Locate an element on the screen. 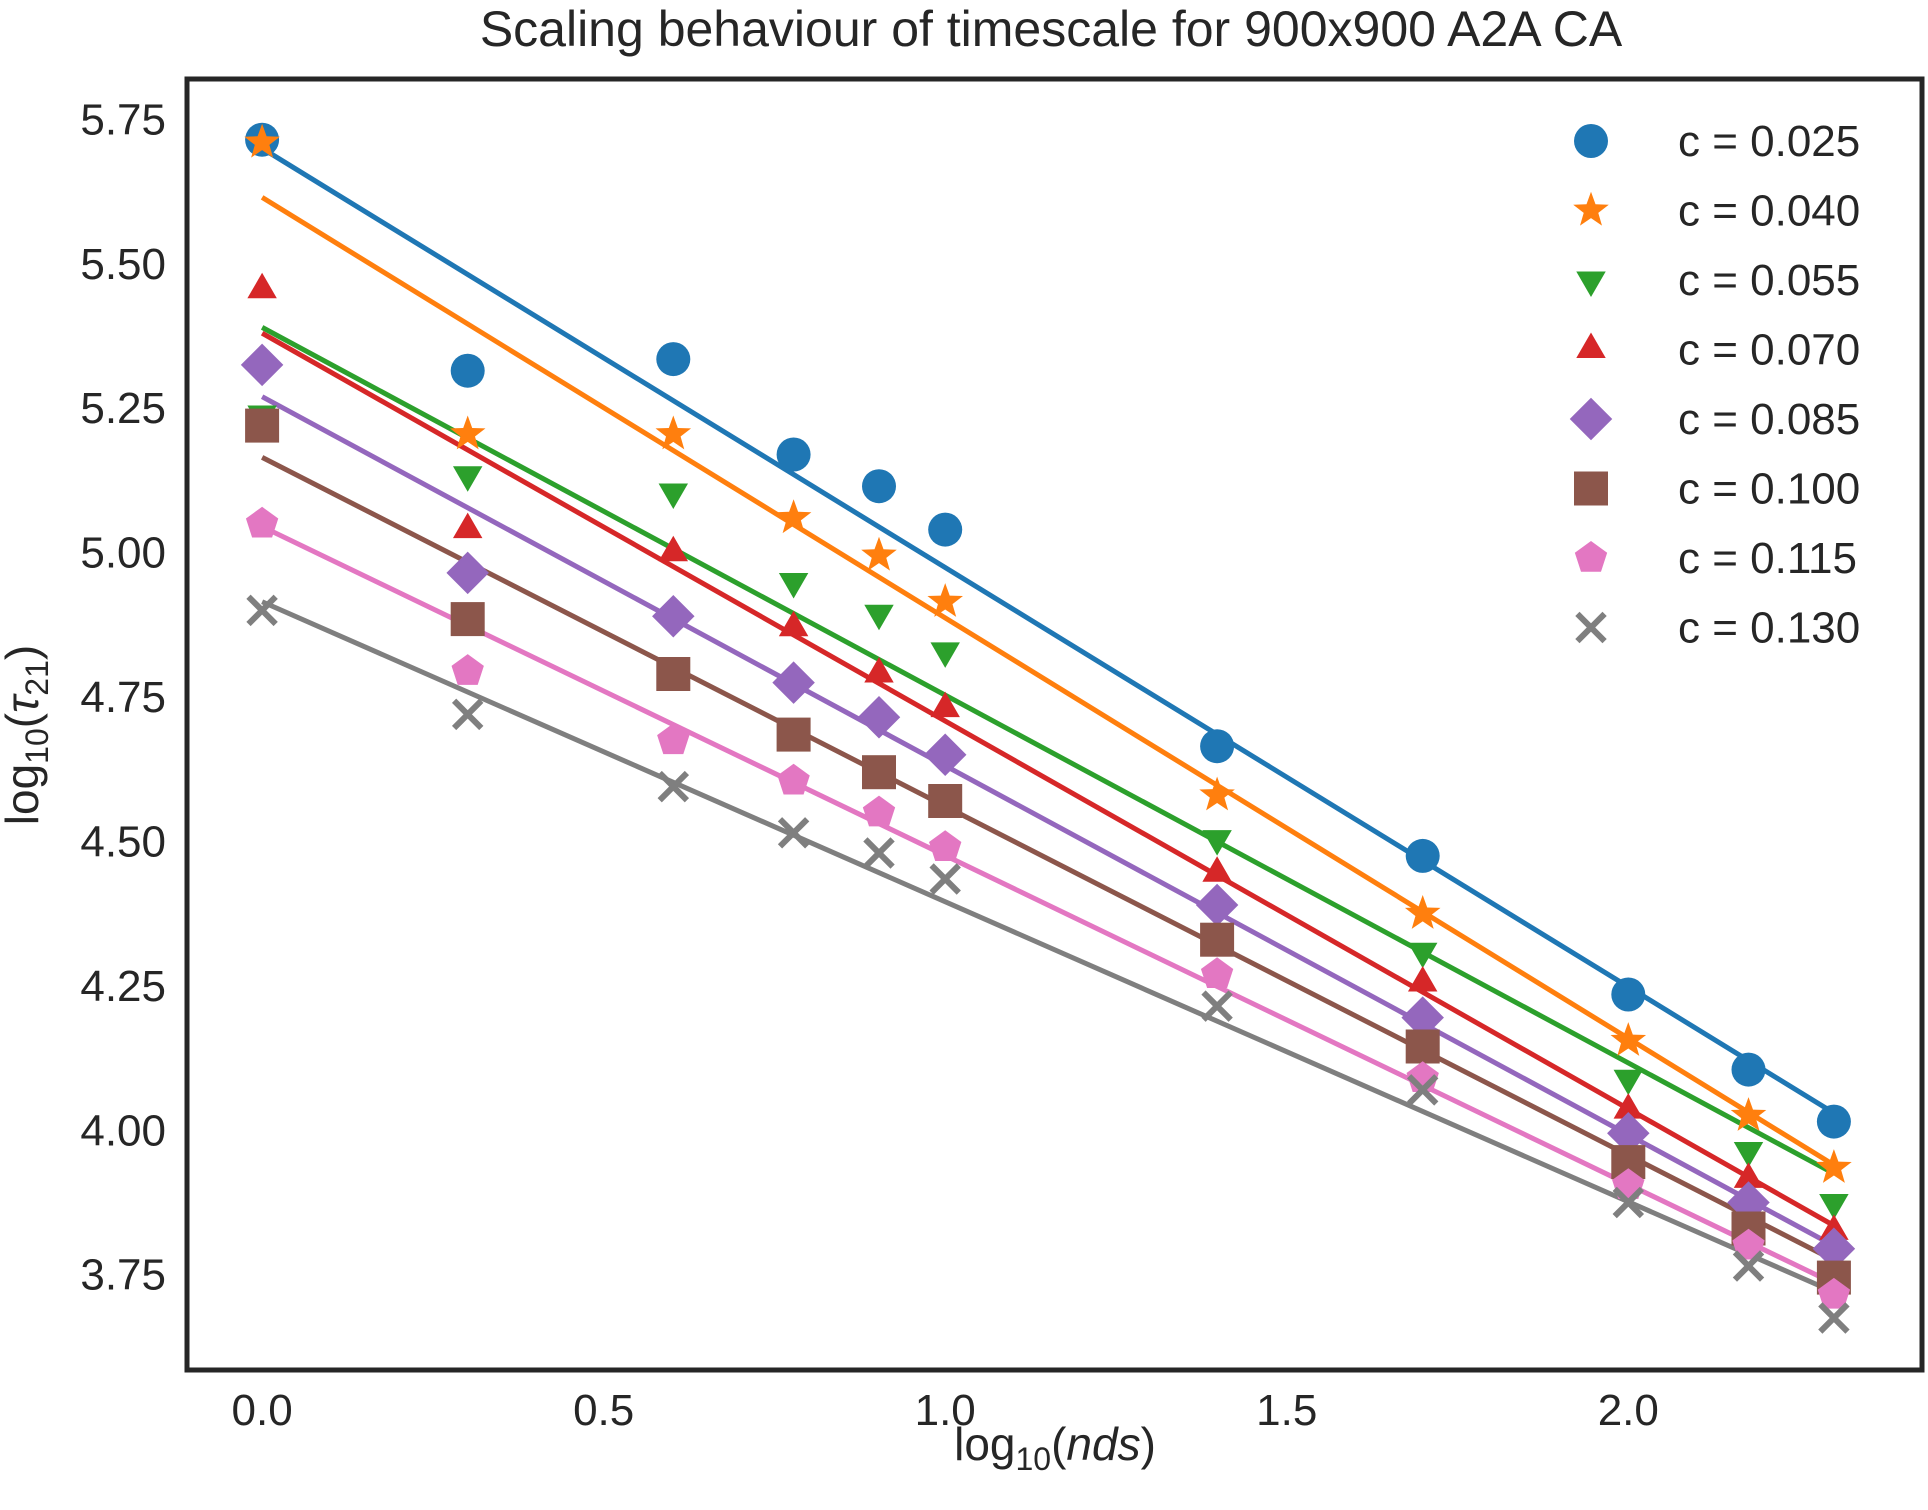 The image size is (1928, 1510). legend-item: c = 0.040 is located at coordinates (1716, 211).